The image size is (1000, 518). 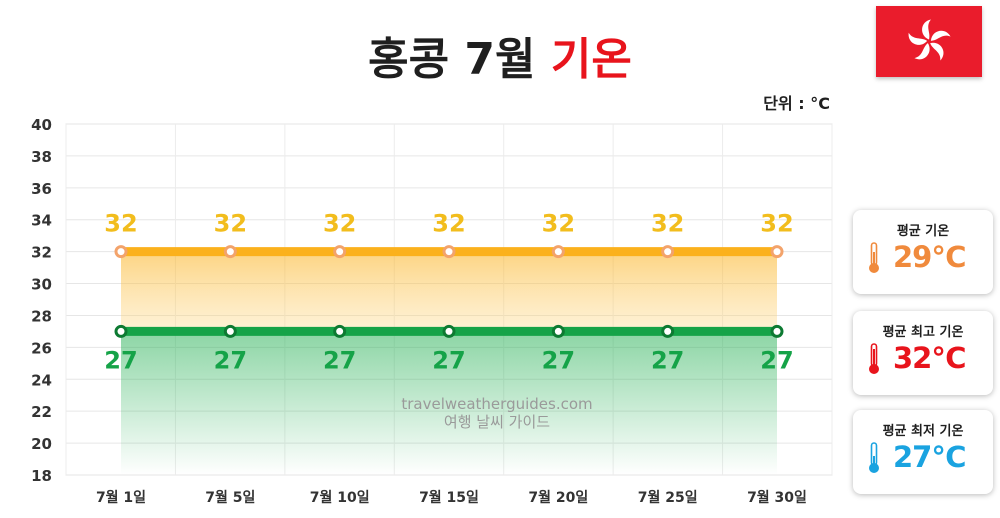 What do you see at coordinates (41, 444) in the screenshot?
I see `y-tick-label: 20` at bounding box center [41, 444].